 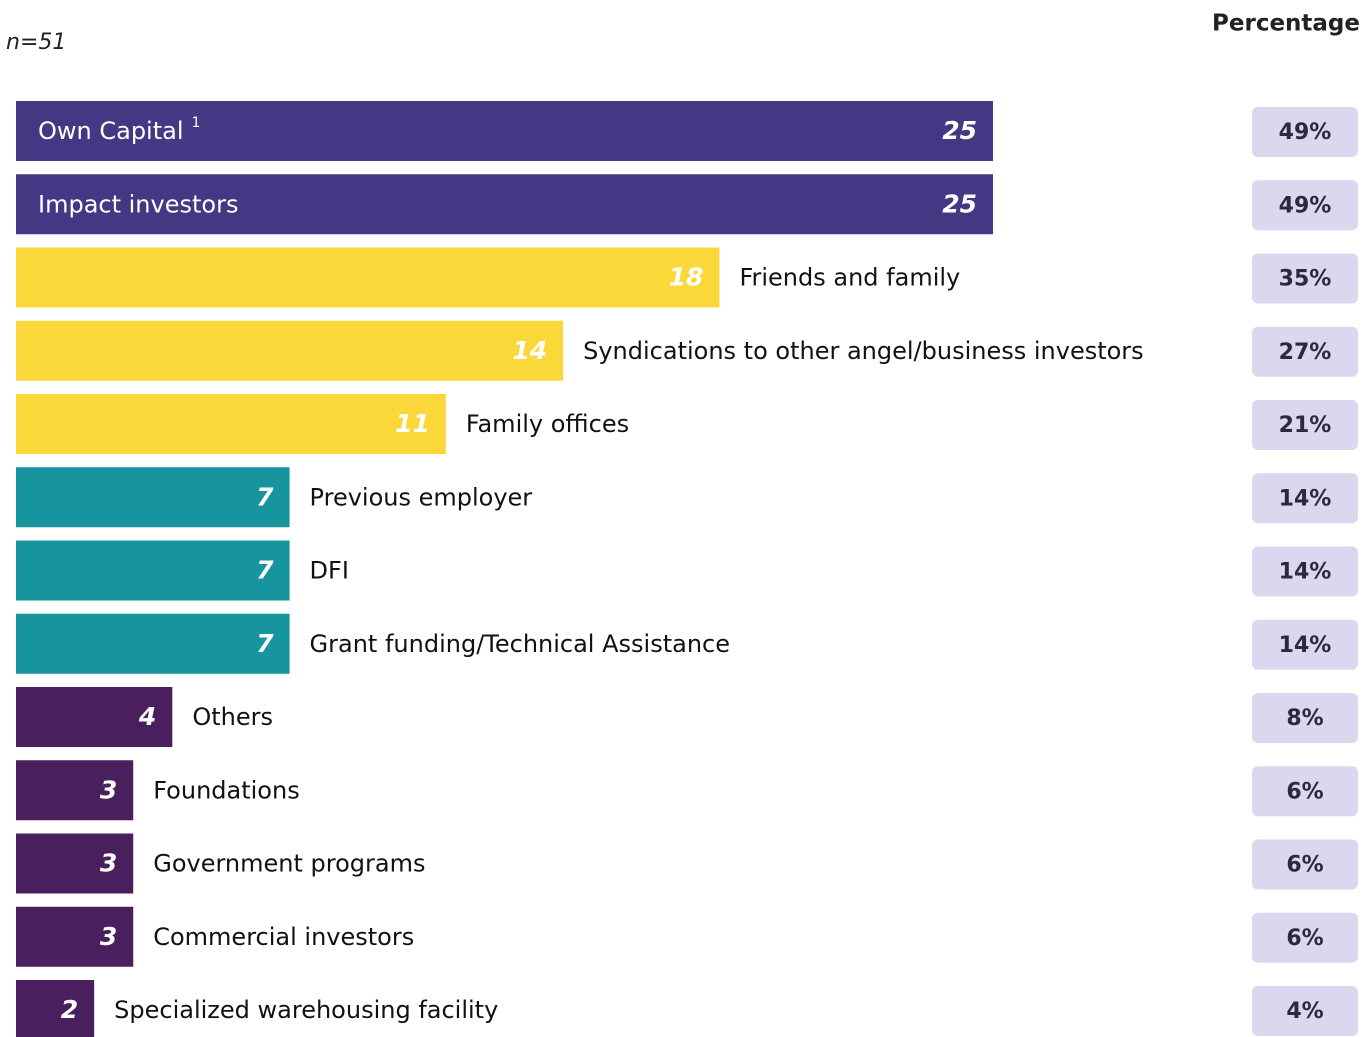 I want to click on value-label: 14, so click(x=529, y=350).